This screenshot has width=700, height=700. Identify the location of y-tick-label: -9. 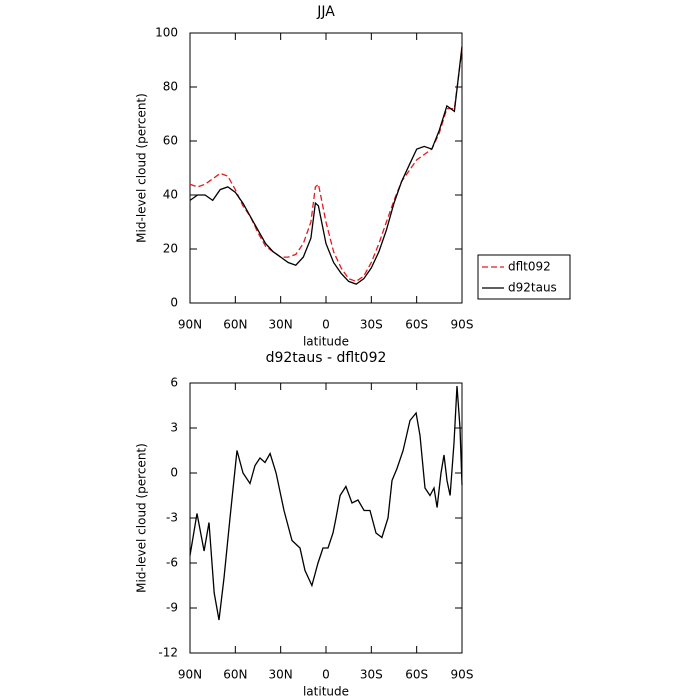
(172, 608).